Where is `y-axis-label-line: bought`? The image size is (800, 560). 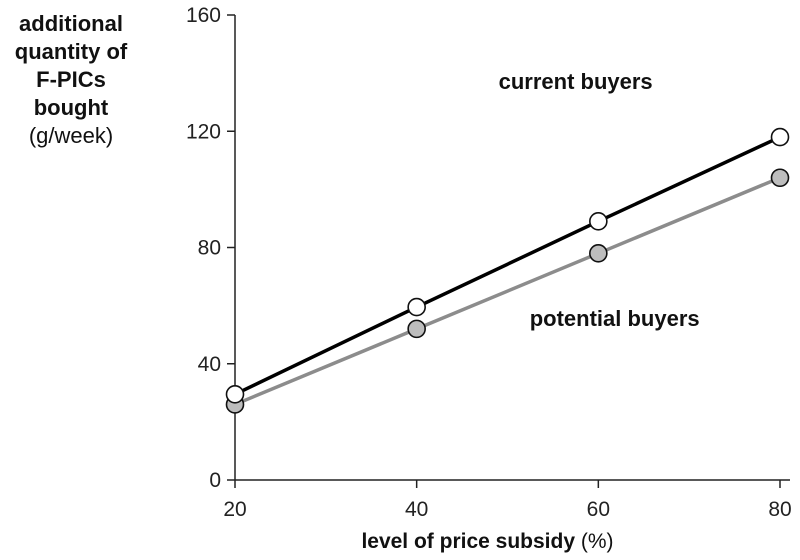
y-axis-label-line: bought is located at coordinates (71, 107).